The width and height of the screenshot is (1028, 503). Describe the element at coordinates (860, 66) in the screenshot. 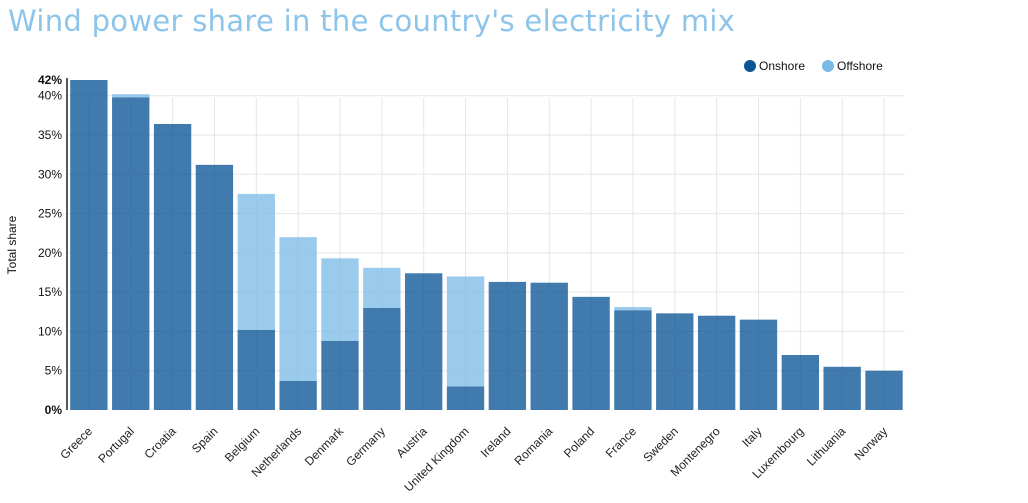

I see `legend-offshore-label: Offshore` at that location.